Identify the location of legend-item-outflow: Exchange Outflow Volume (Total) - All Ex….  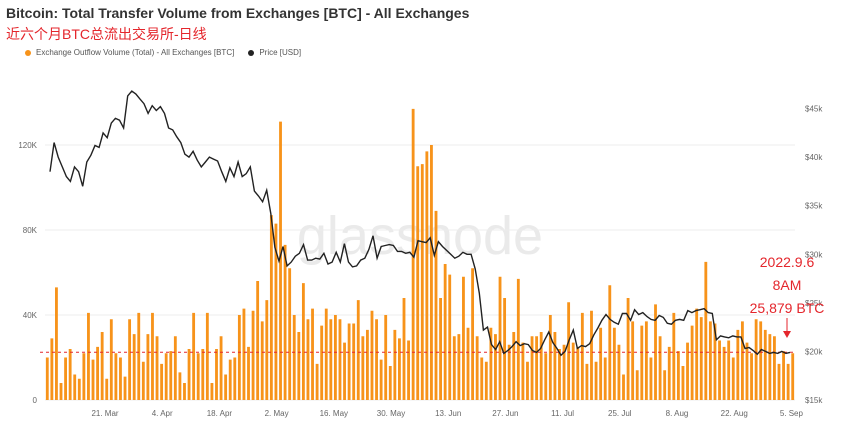
(129, 52).